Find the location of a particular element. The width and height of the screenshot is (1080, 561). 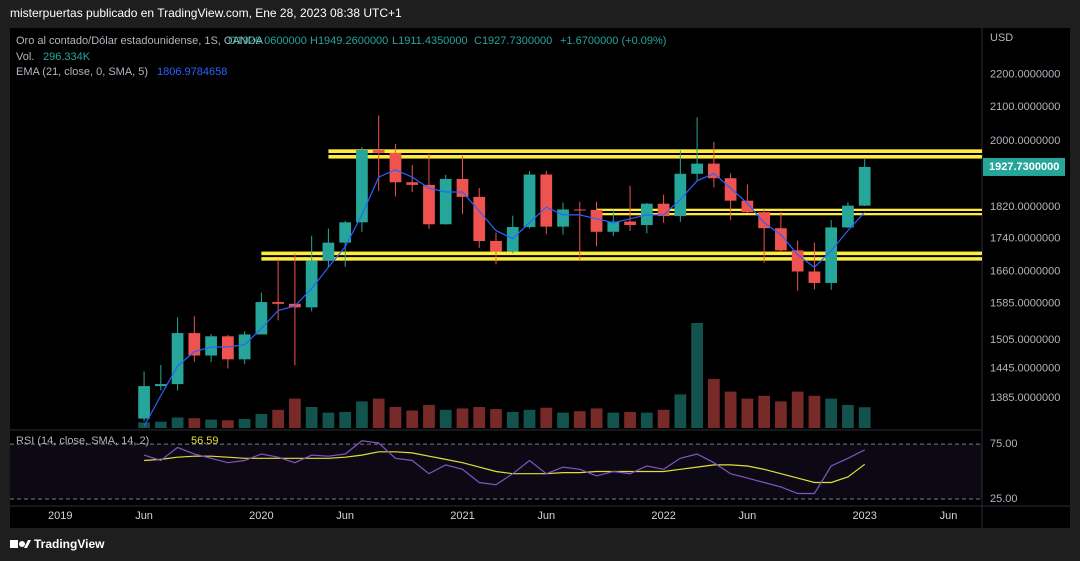

volume-legend: Vol. is located at coordinates (25, 57).